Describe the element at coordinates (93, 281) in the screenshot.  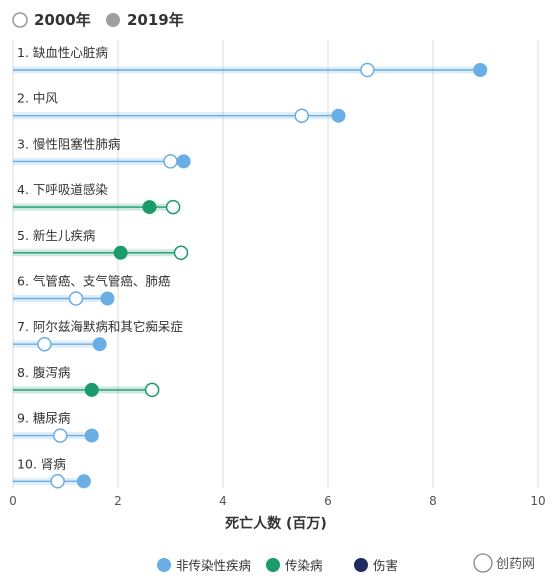
I see `row-label: 6. 气管癌、支气管癌、肺癌` at that location.